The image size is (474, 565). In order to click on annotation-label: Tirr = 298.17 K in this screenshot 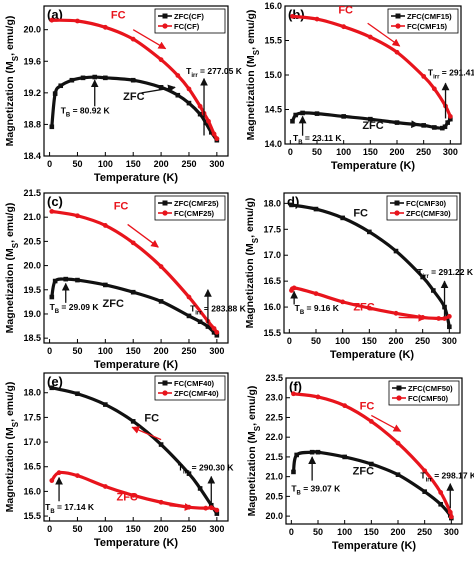, I will do `click(447, 477)`.